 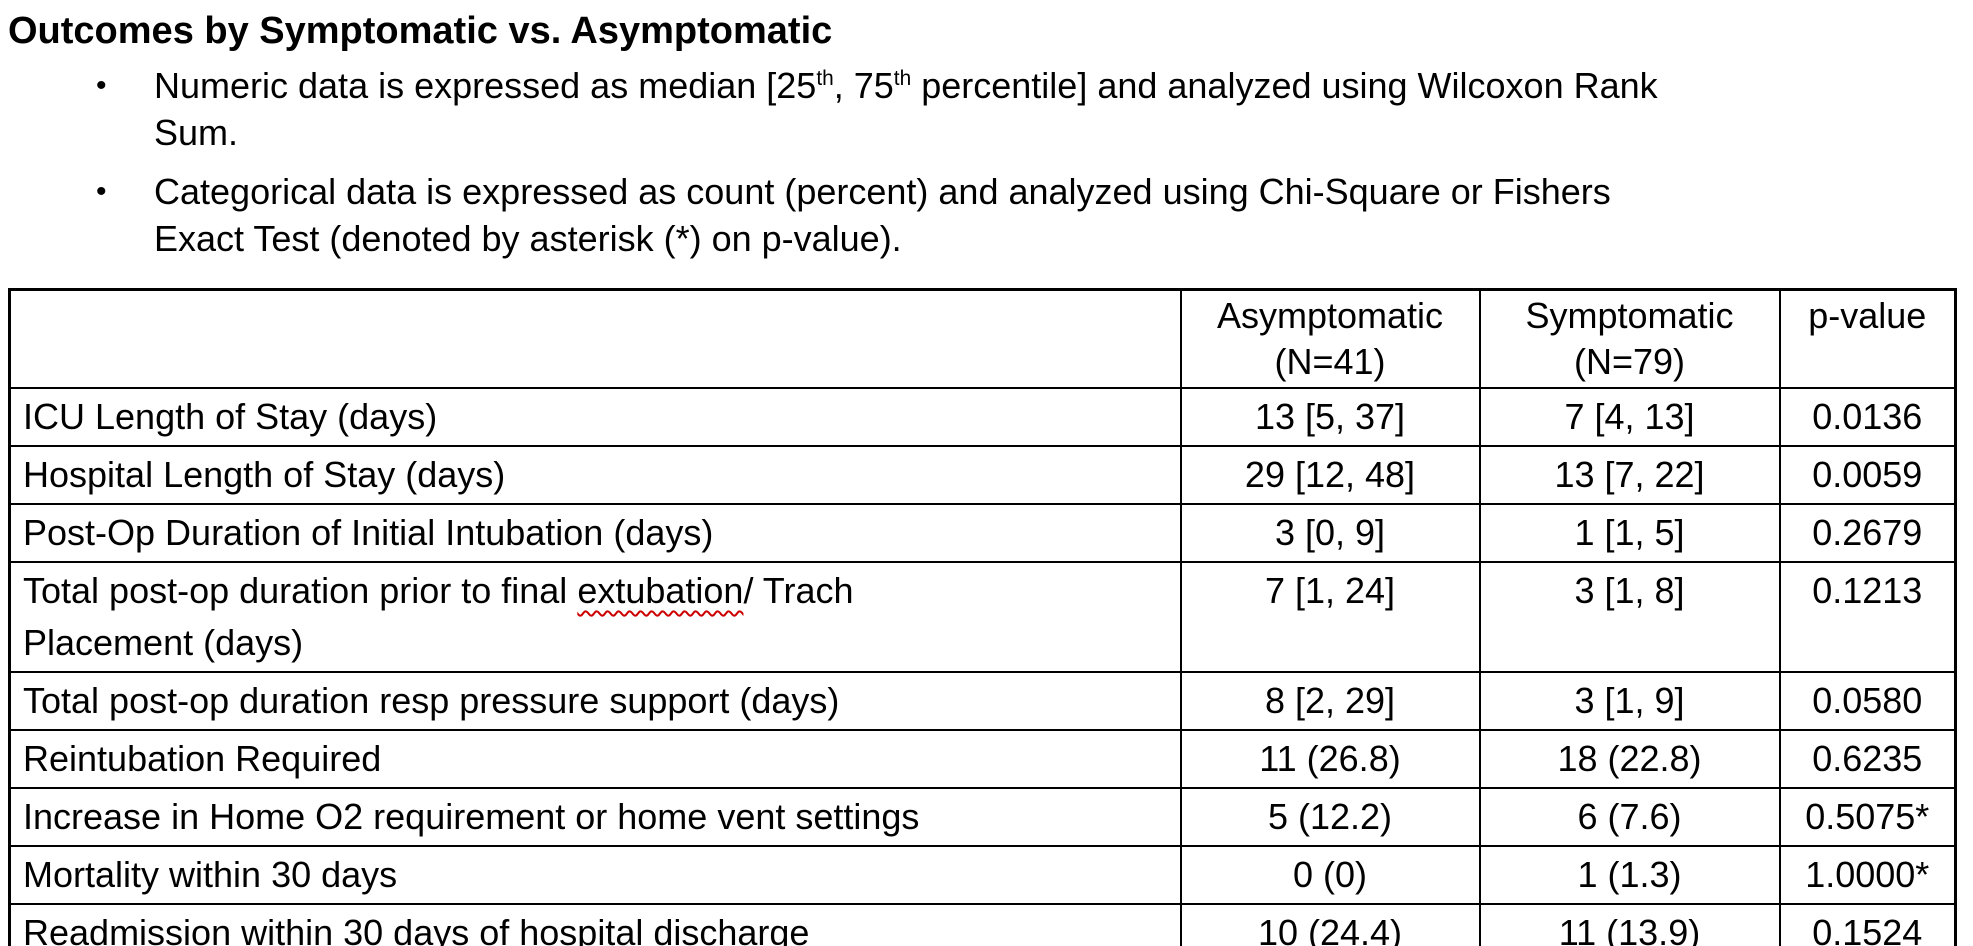 What do you see at coordinates (1330, 315) in the screenshot?
I see `header-group-label: Asymptomatic` at bounding box center [1330, 315].